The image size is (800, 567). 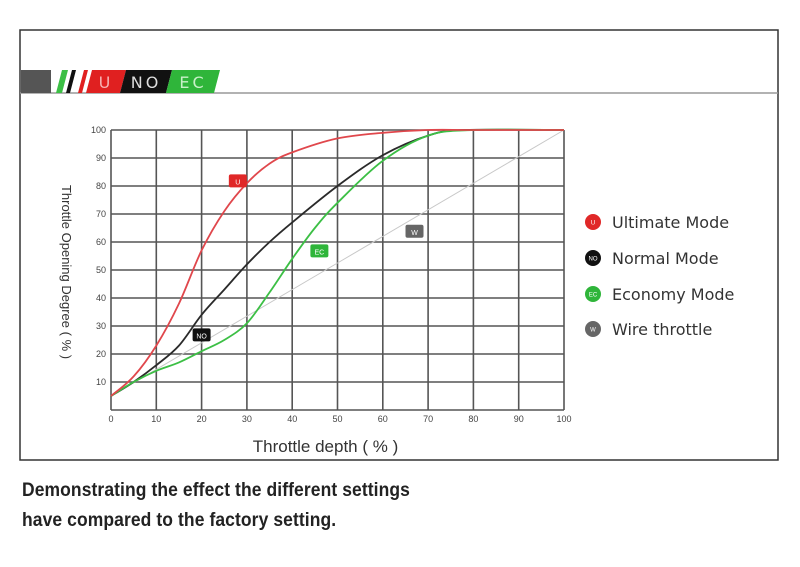 What do you see at coordinates (101, 382) in the screenshot?
I see `y-tick-label: 10` at bounding box center [101, 382].